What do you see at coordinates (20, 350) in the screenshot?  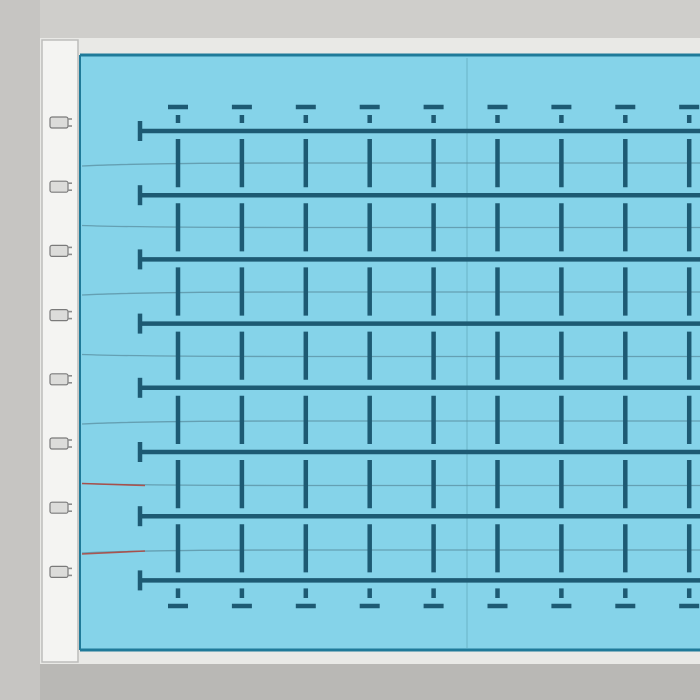 I see `deck-left-area` at bounding box center [20, 350].